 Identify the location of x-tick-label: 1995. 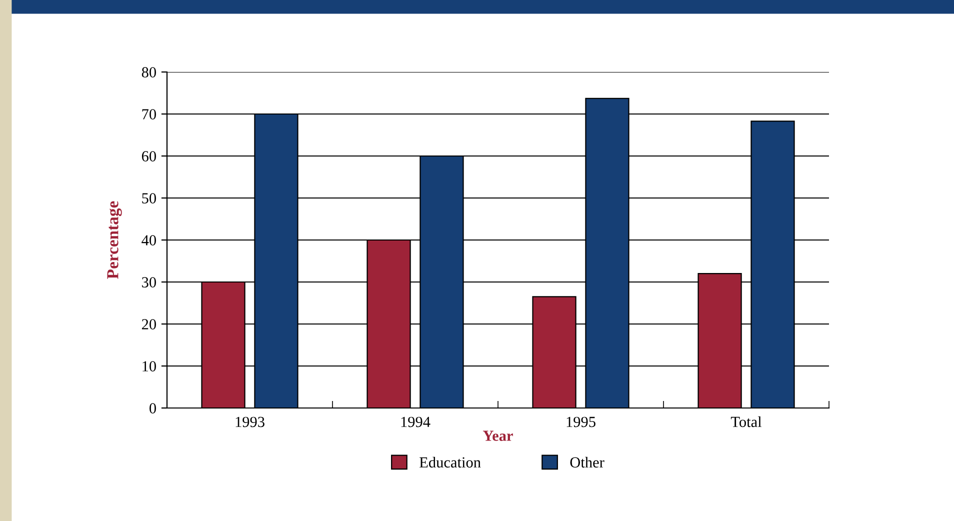
(581, 422).